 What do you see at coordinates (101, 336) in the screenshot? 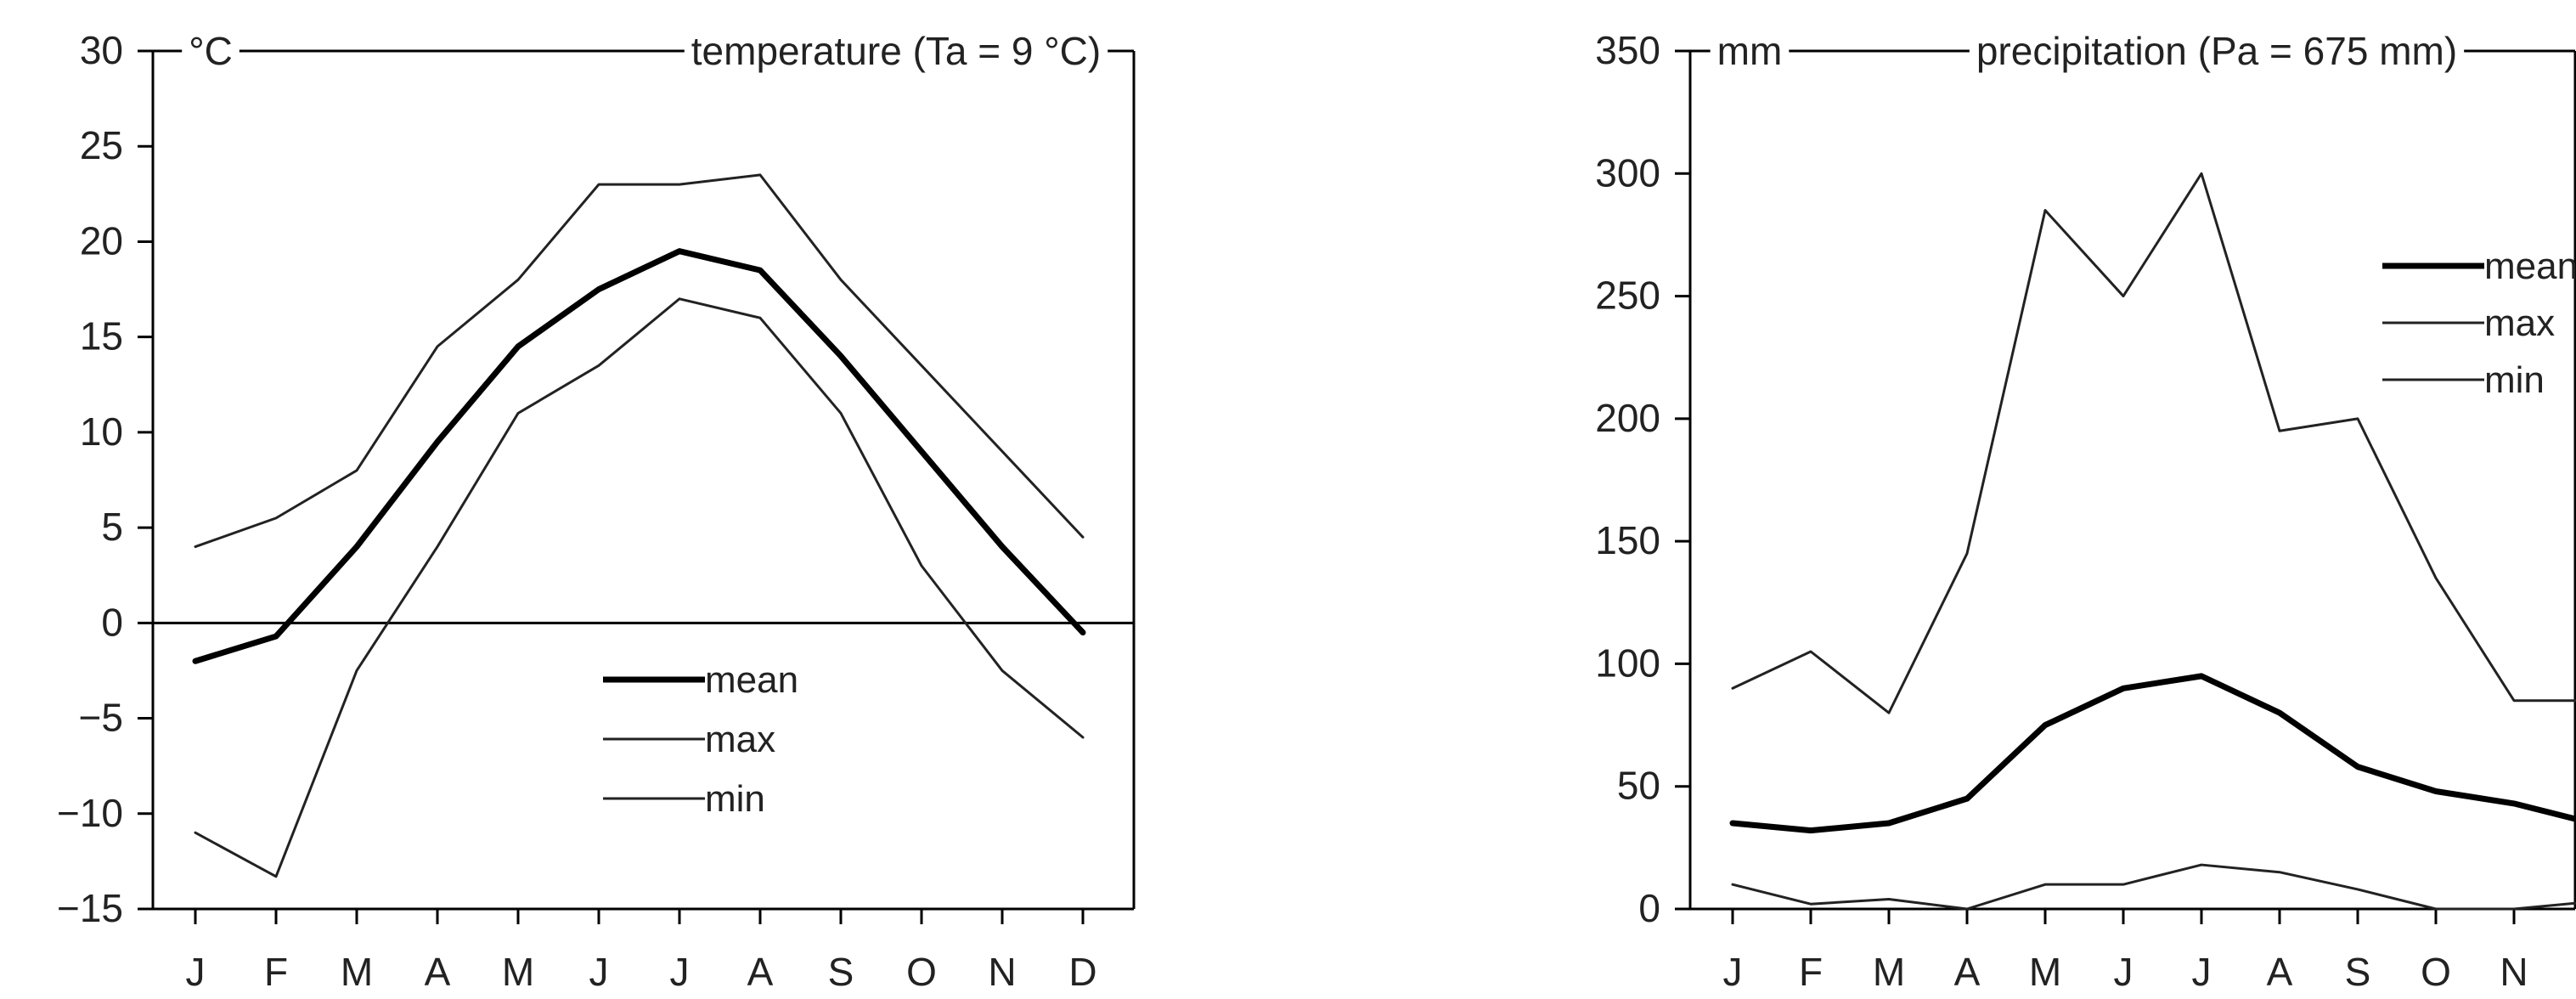
I see `y-tick-label: 15` at bounding box center [101, 336].